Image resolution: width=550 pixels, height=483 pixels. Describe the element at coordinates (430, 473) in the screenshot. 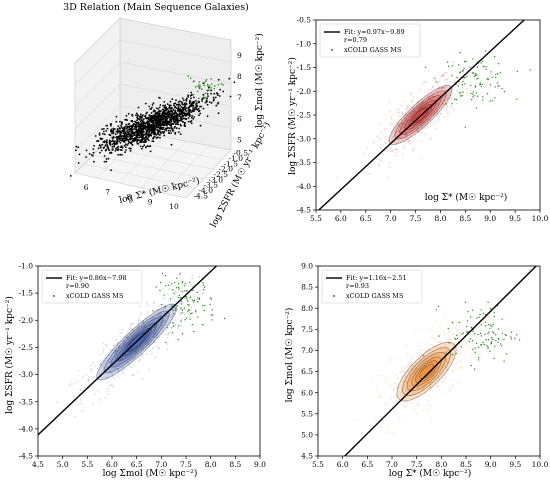

I see `x-axis-label-bottom-right: log Σ* (M☉ kpc⁻²)` at that location.